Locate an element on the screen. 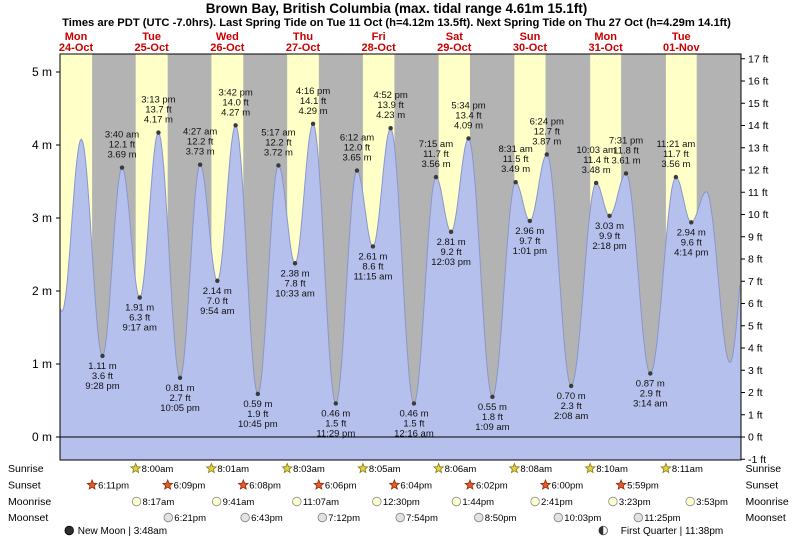 This screenshot has width=793, height=539. sunset-entry: 6:04pm is located at coordinates (410, 485).